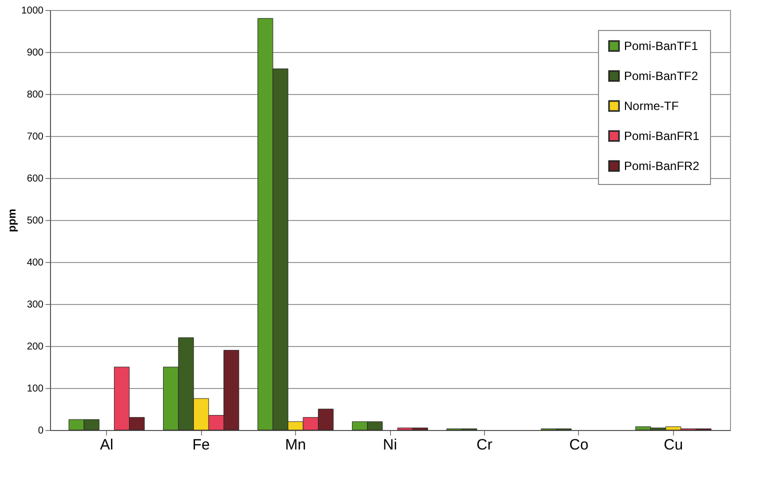 This screenshot has height=498, width=777. Describe the element at coordinates (35, 179) in the screenshot. I see `y-tick-label: 600` at that location.